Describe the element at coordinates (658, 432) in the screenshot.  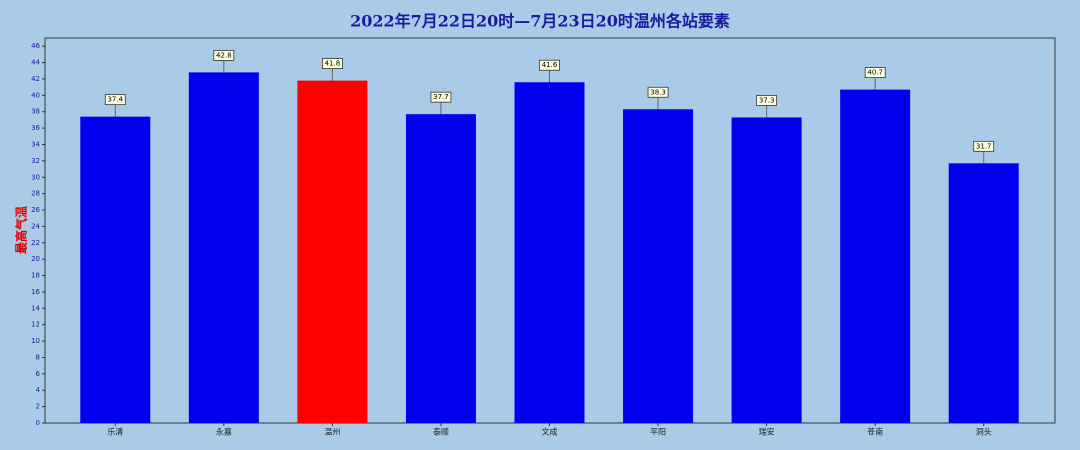
I see `x-tick-label: 平阳` at that location.